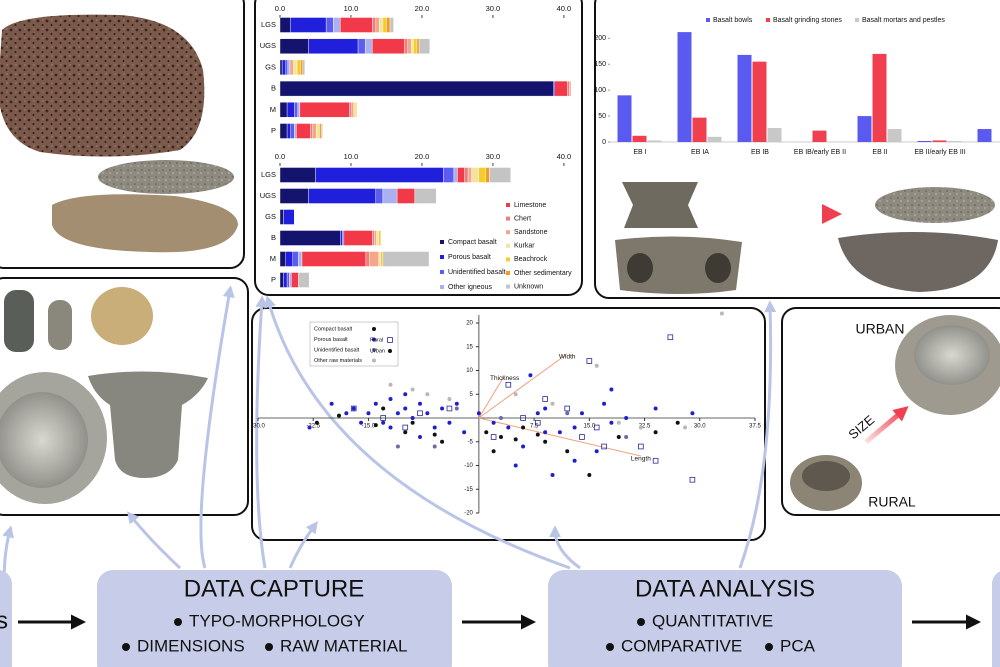 The height and width of the screenshot is (667, 1000). Describe the element at coordinates (268, 45) in the screenshot. I see `y-tick-label: UGS` at that location.